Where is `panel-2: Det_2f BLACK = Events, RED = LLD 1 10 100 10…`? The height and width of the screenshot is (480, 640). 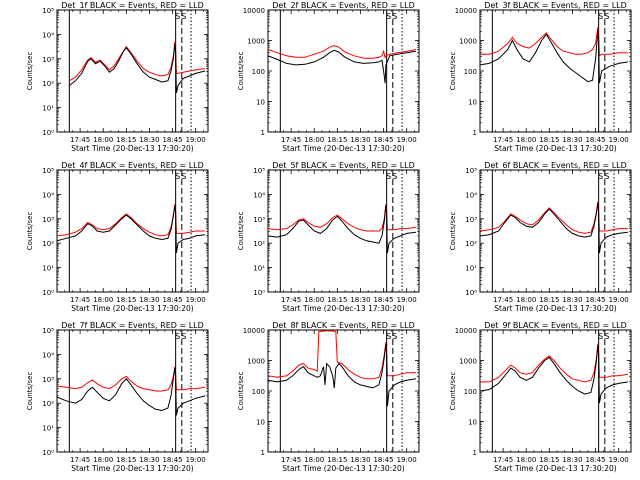
panel-2: Det_2f BLACK = Events, RED = LLD 1 10 100 10… is located at coordinates (328, 77).